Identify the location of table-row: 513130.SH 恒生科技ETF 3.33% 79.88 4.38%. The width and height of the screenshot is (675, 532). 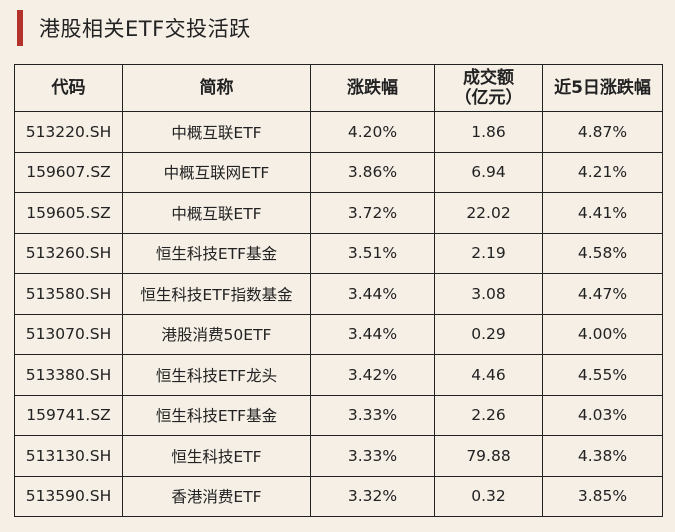
(338, 456).